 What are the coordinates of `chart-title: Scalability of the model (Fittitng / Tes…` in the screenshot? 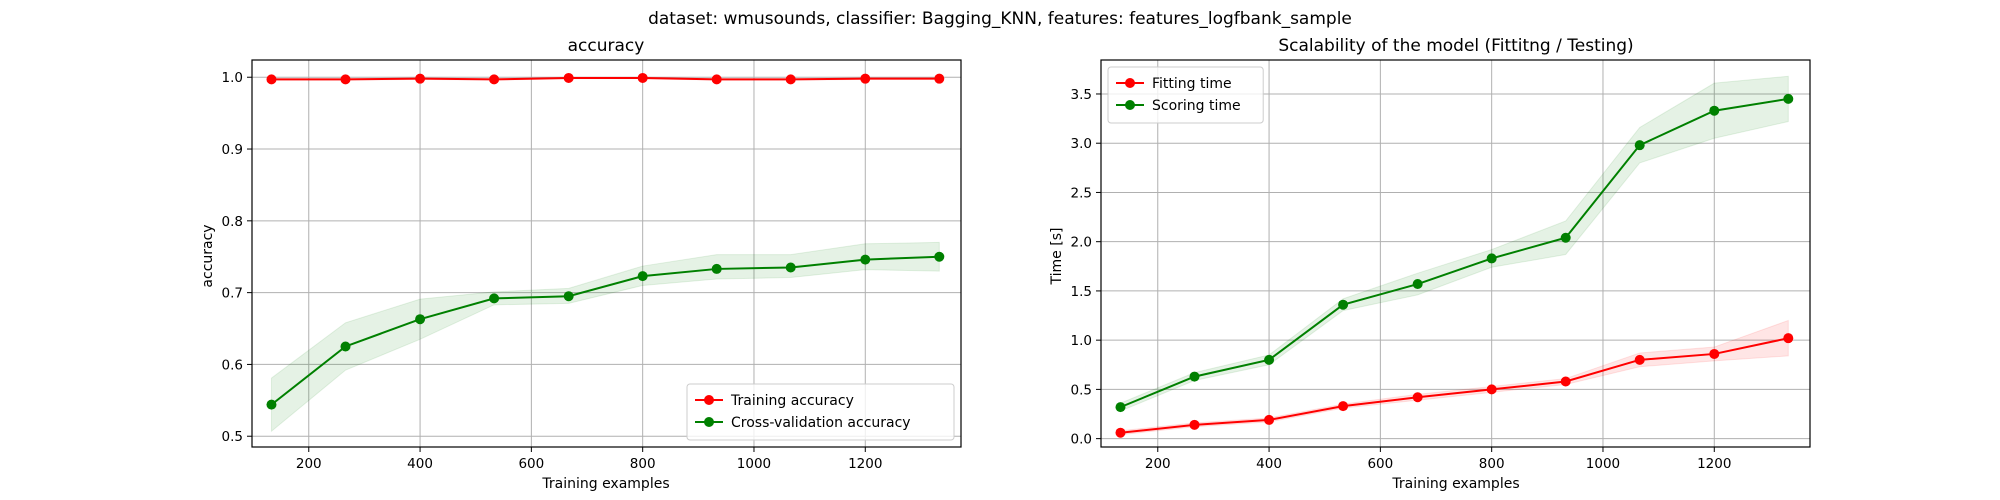 It's located at (1455, 46).